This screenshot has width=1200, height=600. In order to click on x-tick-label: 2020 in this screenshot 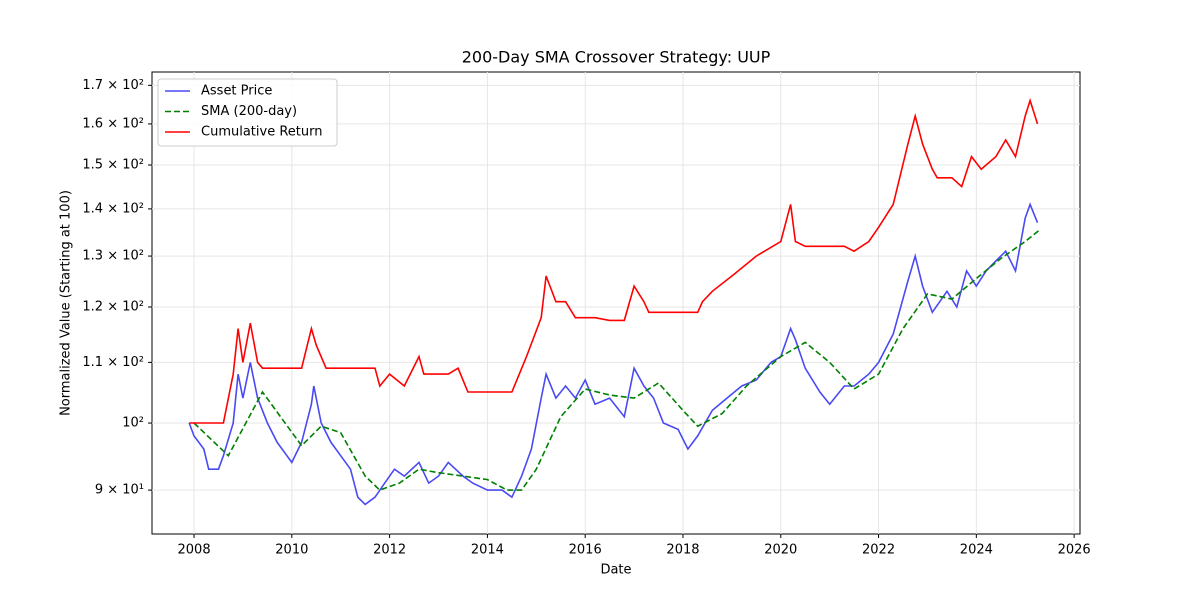, I will do `click(780, 550)`.